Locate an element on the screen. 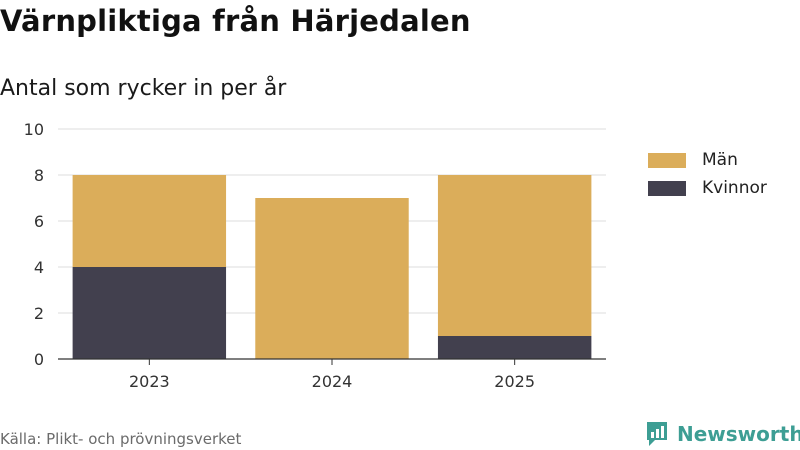  chart-subtitle: Antal som rycker in per år is located at coordinates (143, 88).